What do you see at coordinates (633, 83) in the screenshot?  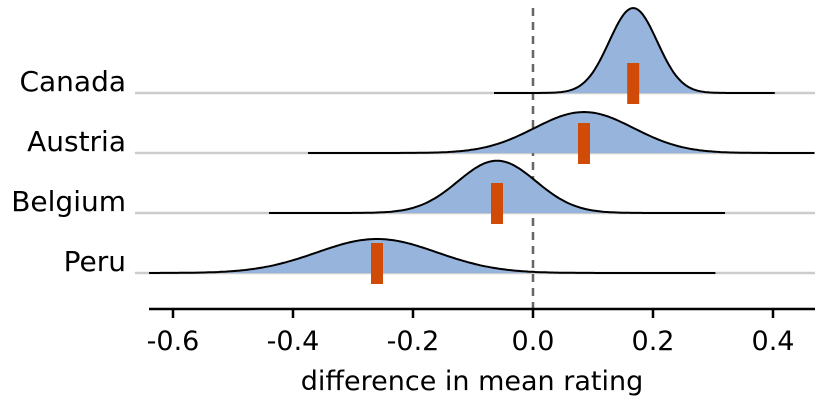 I see `mean-marker-canada` at bounding box center [633, 83].